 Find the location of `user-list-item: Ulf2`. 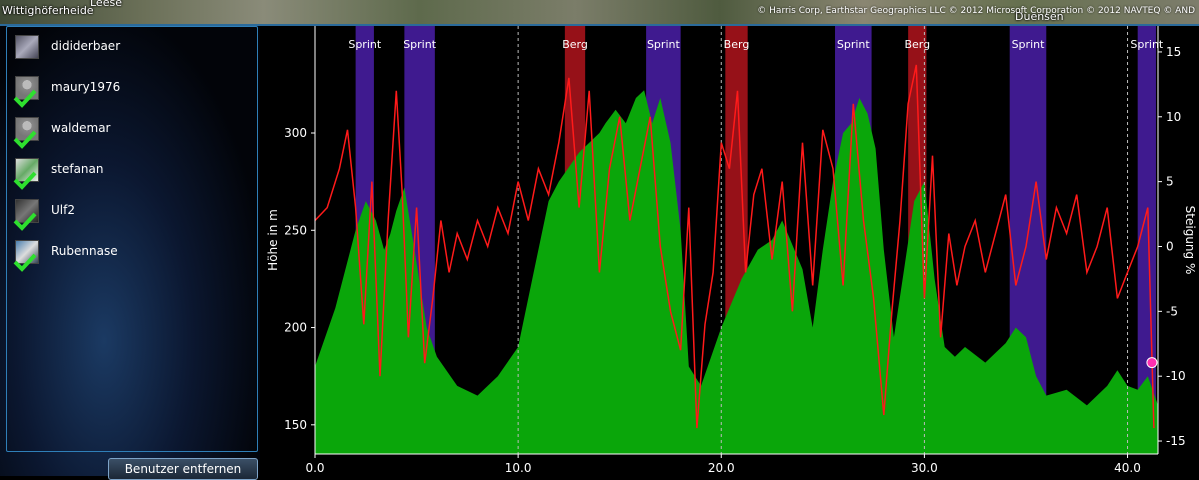

user-list-item: Ulf2 is located at coordinates (128, 214).